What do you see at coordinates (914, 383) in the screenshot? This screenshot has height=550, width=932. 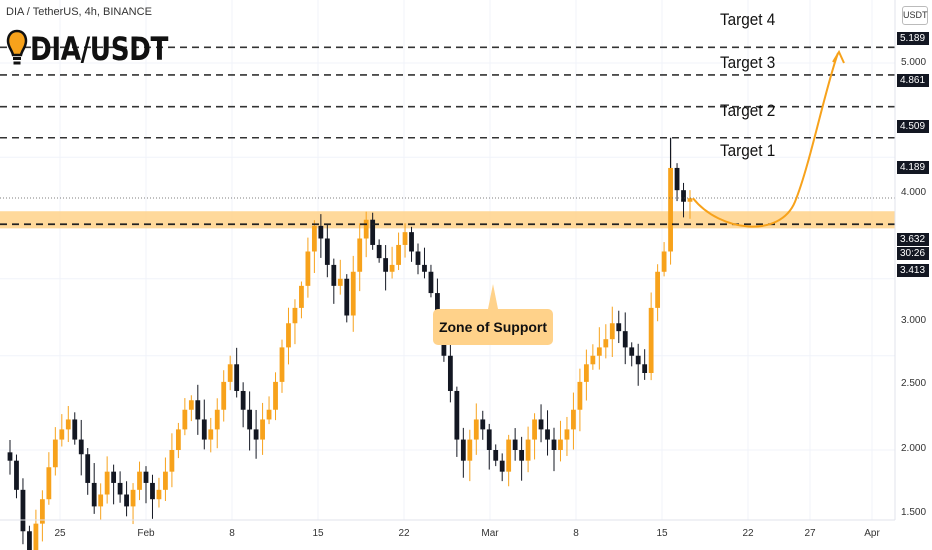 I see `y-tick: 2.500` at bounding box center [914, 383].